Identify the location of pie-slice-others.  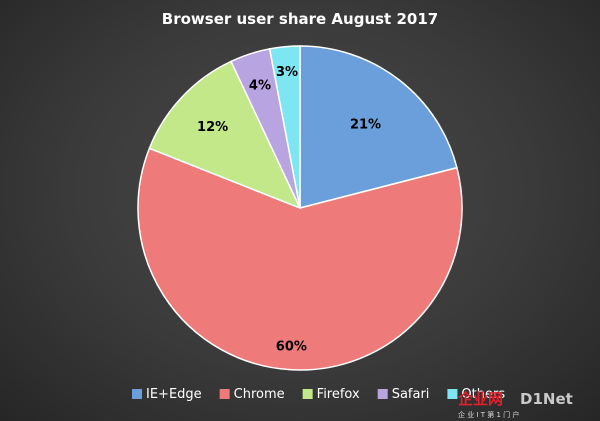
(284, 127).